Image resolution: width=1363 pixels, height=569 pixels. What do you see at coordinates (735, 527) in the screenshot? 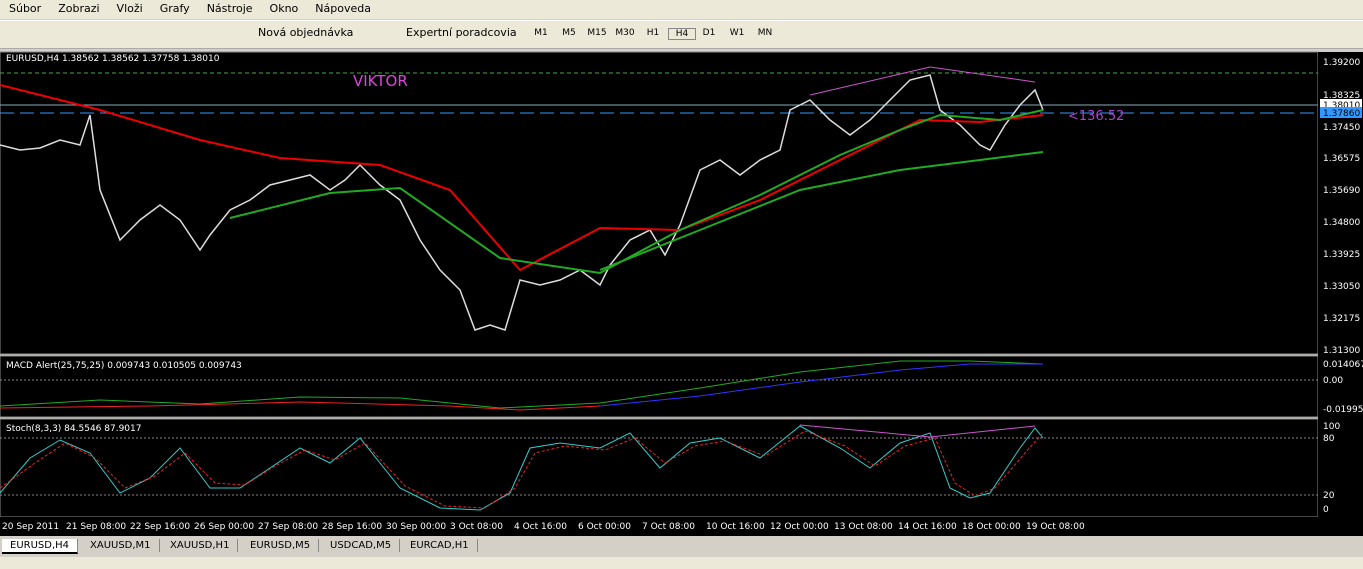
I see `time-label: 10 Oct 16:00` at bounding box center [735, 527].